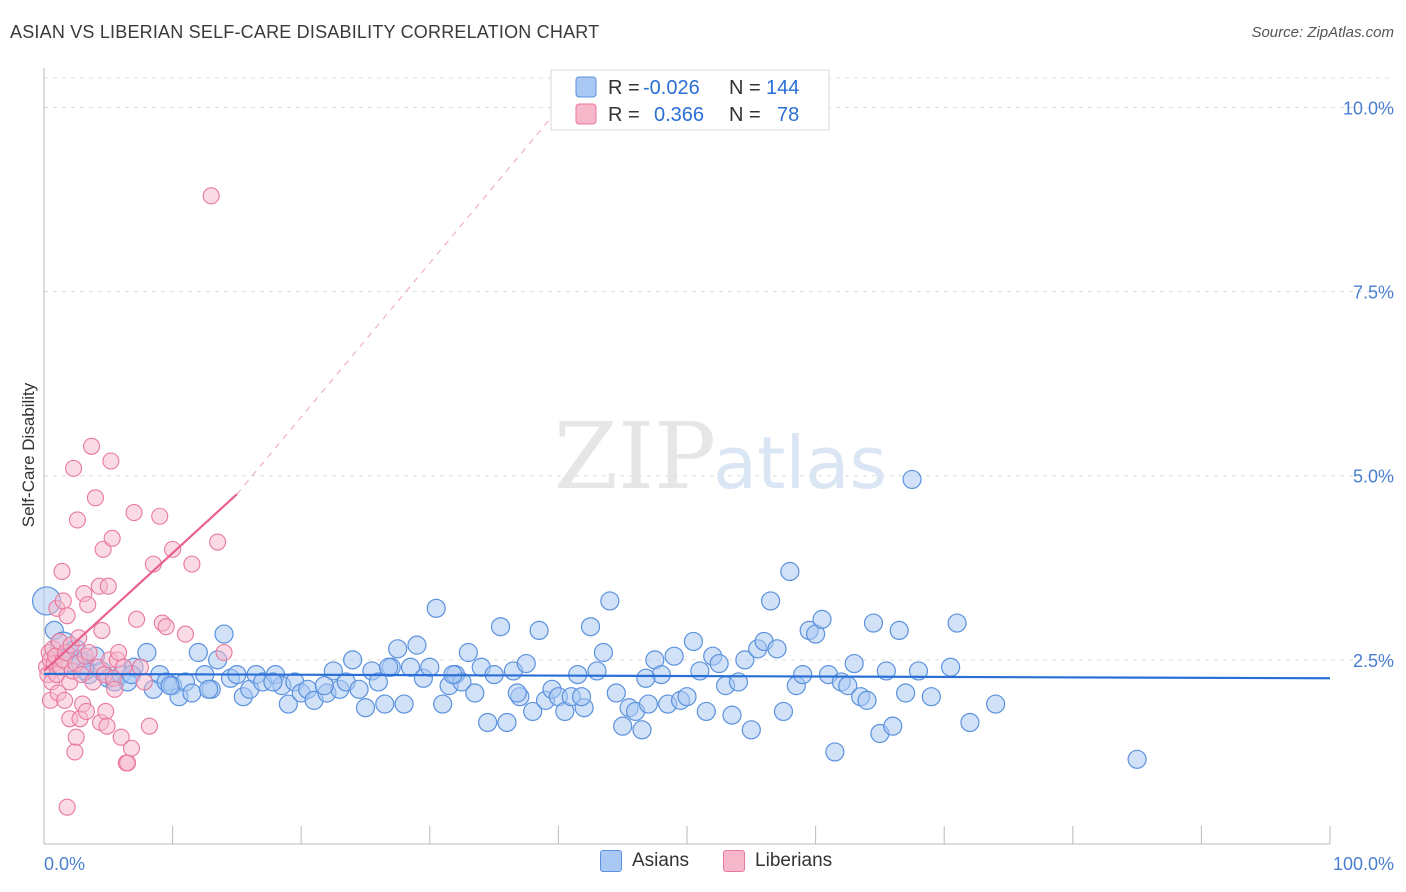  I want to click on legend-n-value-liberians: 78, so click(788, 115).